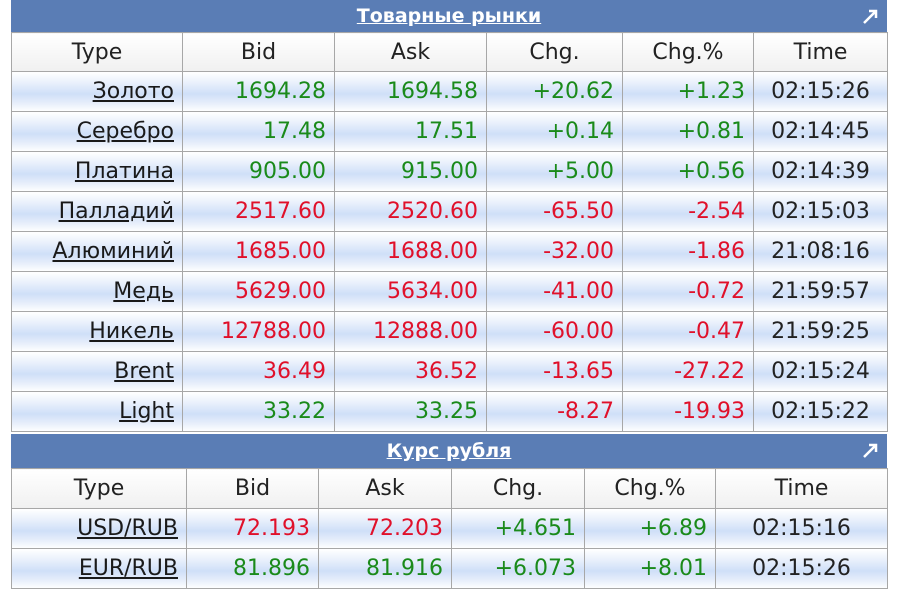 The height and width of the screenshot is (591, 900). What do you see at coordinates (143, 291) in the screenshot?
I see `instrument-link: Медь` at bounding box center [143, 291].